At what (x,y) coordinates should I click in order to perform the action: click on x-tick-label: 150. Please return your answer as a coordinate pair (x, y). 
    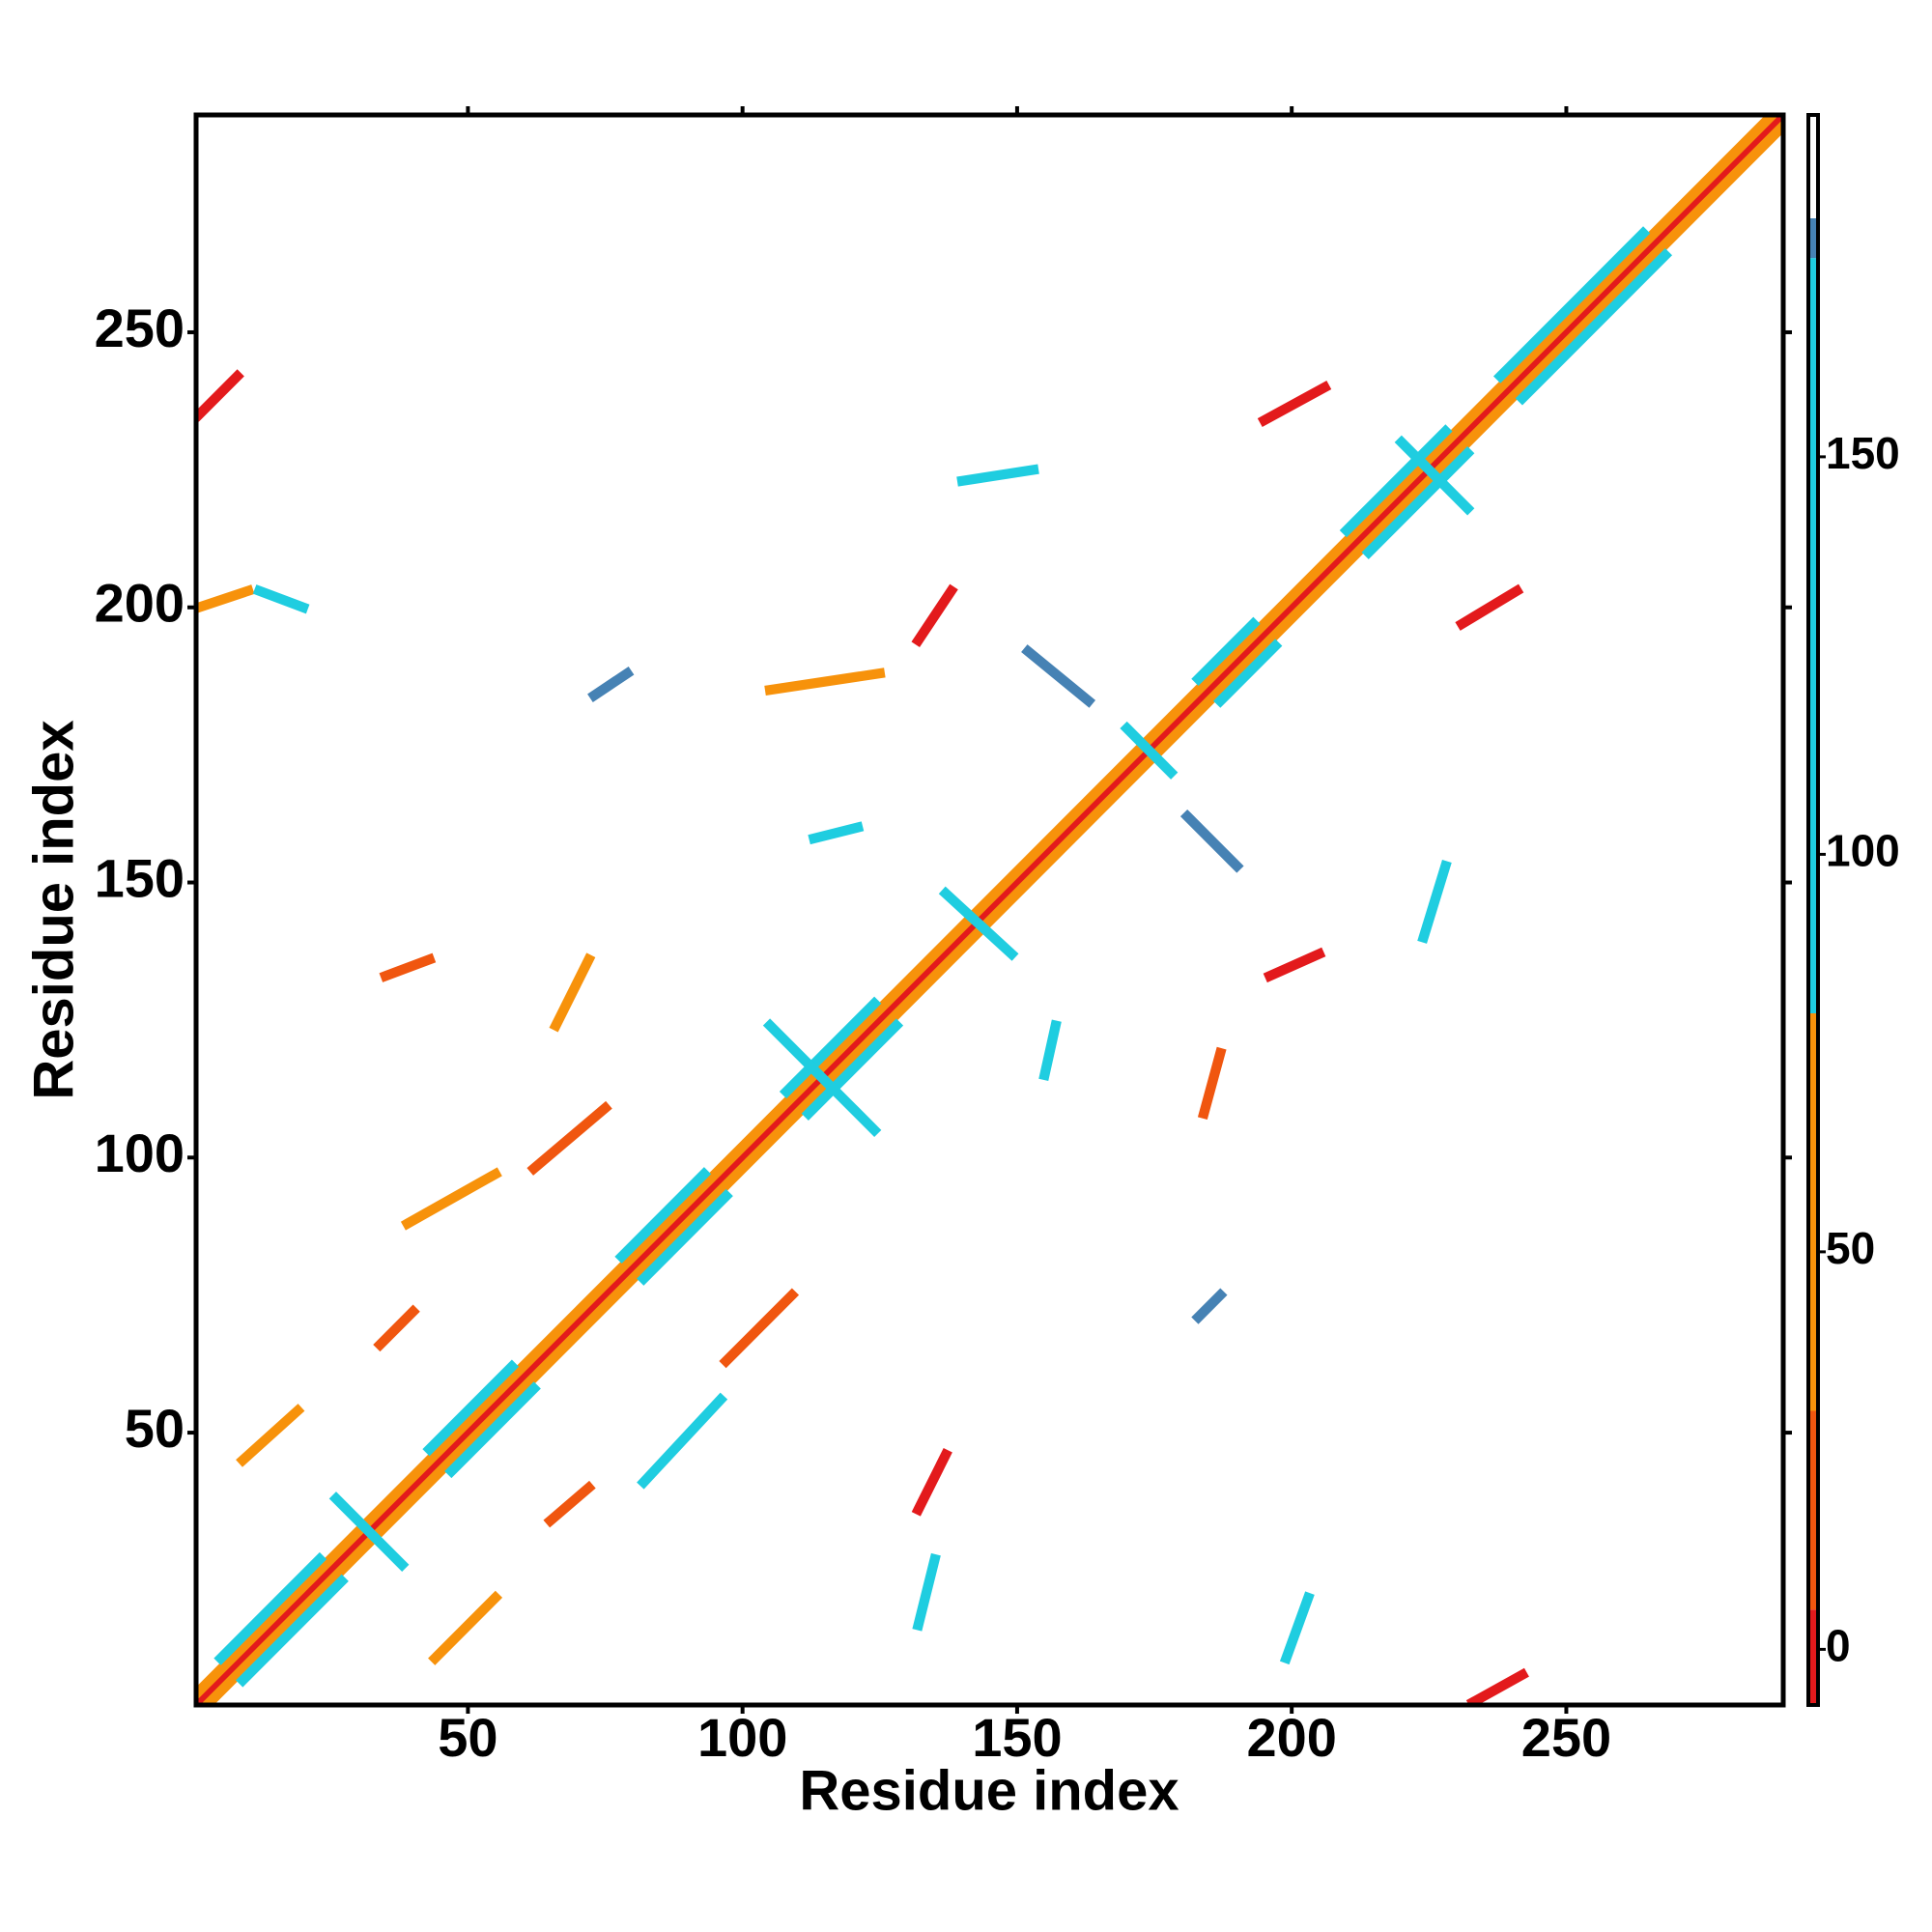
    Looking at the image, I should click on (1017, 1737).